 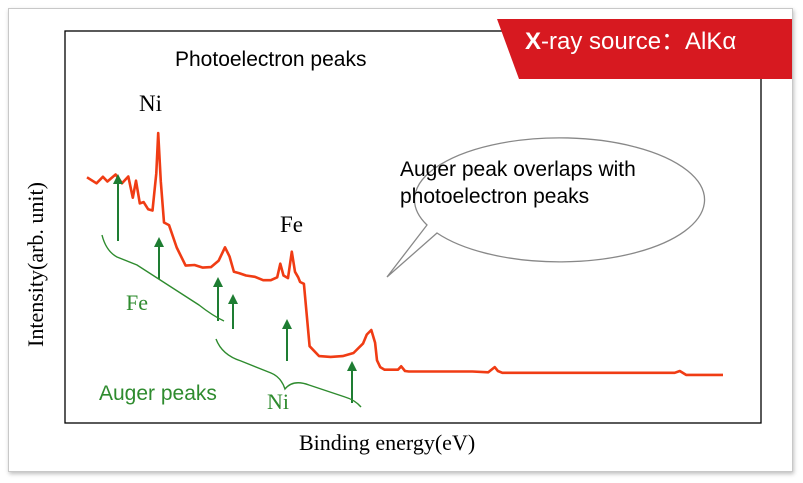 What do you see at coordinates (387, 442) in the screenshot?
I see `x-axis-label: Binding energy(eV)` at bounding box center [387, 442].